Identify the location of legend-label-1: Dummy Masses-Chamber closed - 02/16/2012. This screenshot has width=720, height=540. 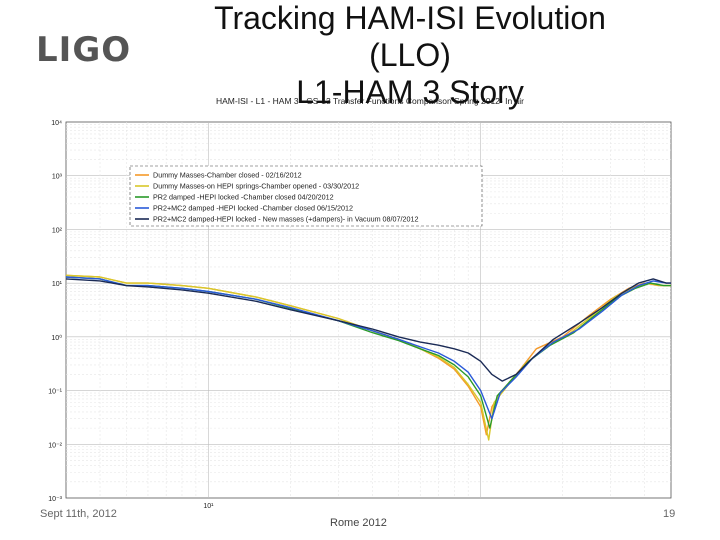
(227, 175).